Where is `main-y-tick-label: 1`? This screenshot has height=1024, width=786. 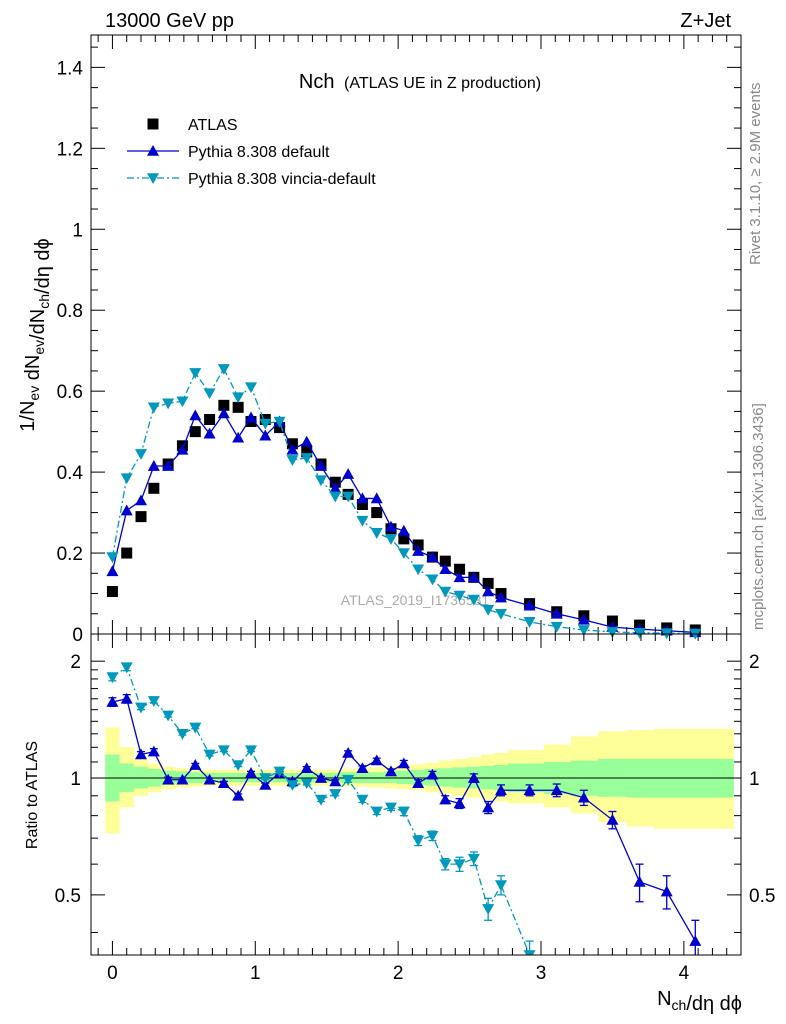
main-y-tick-label: 1 is located at coordinates (77, 230).